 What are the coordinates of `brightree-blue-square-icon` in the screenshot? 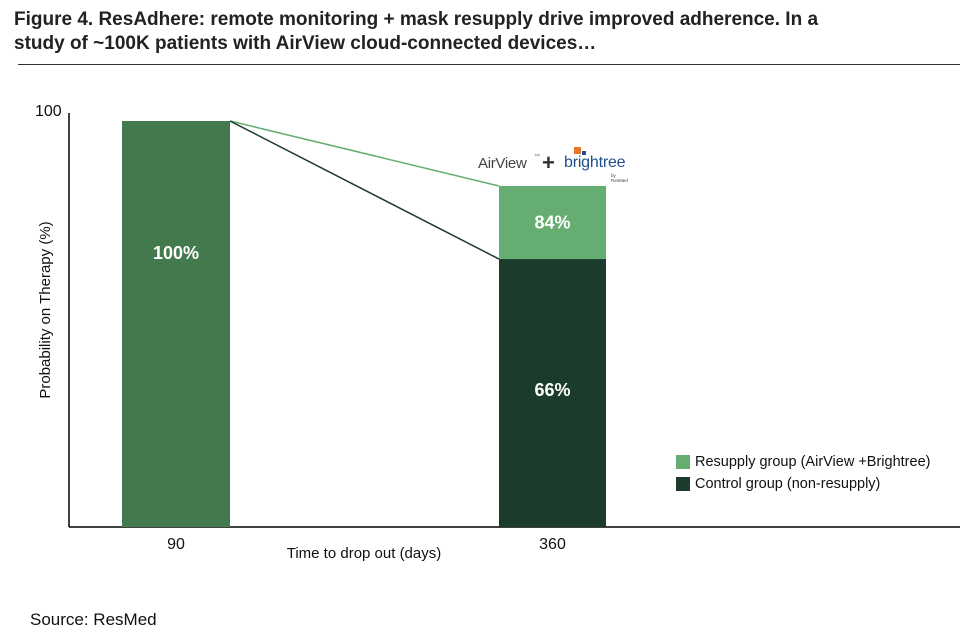 It's located at (584, 153).